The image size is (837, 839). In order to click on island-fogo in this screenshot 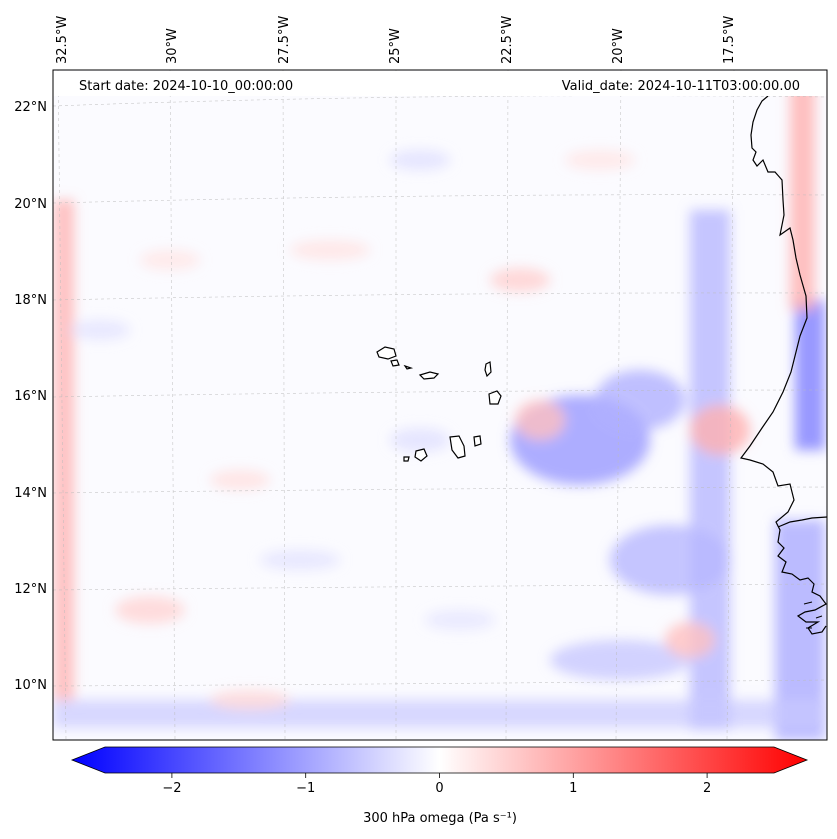, I will do `click(421, 455)`.